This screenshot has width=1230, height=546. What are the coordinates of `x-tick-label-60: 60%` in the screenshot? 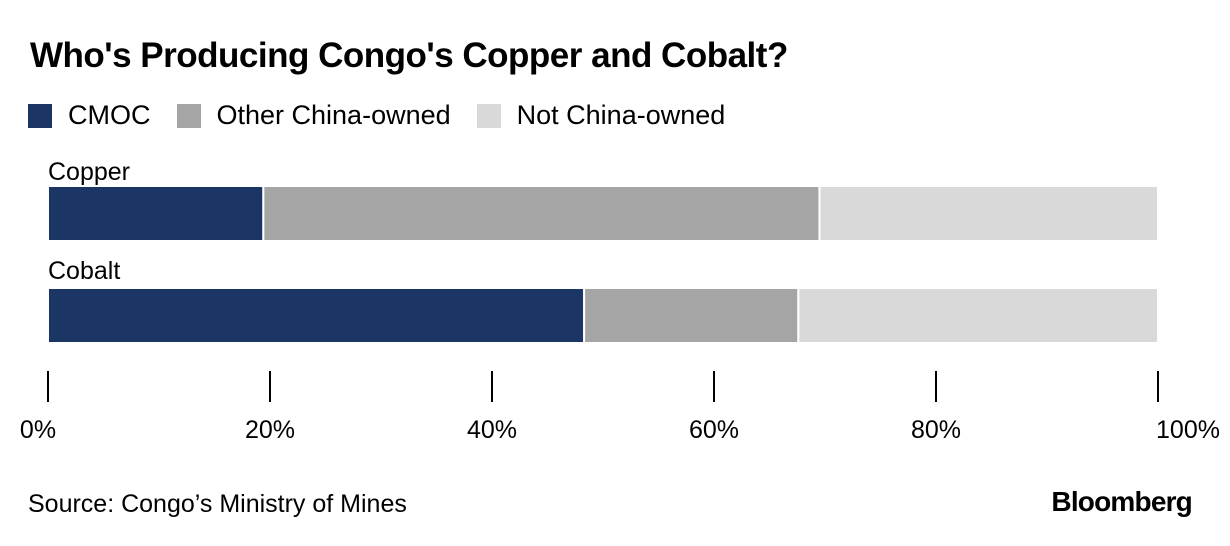 It's located at (714, 430).